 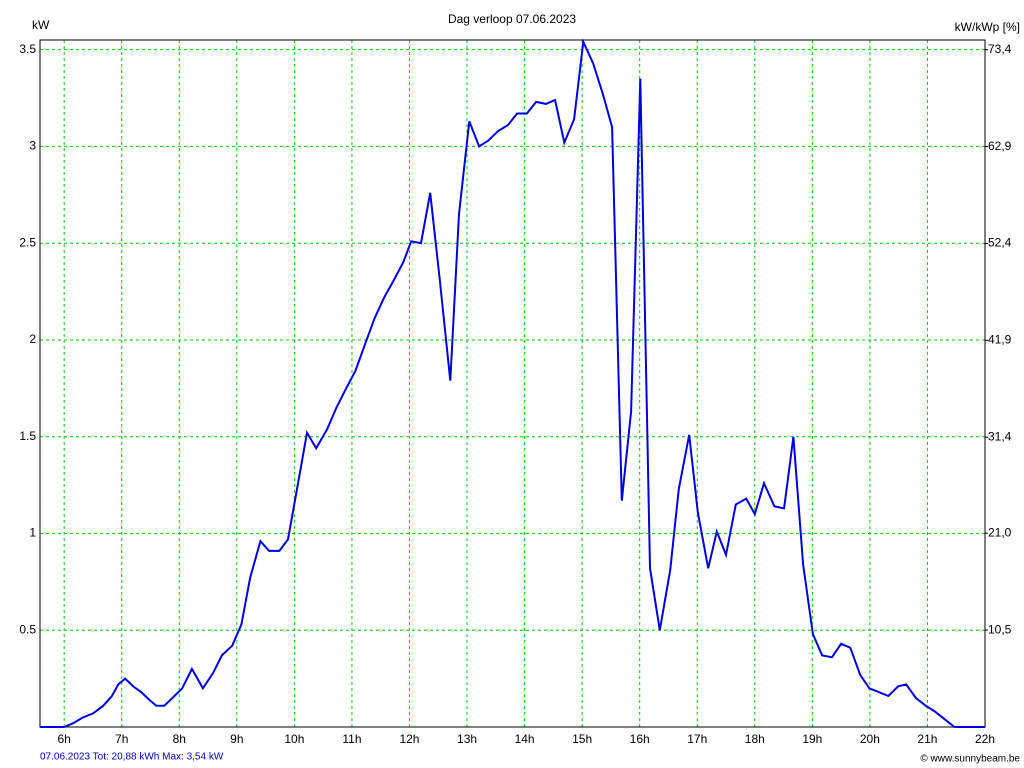 I want to click on x-tick-label: 19h, so click(x=812, y=739).